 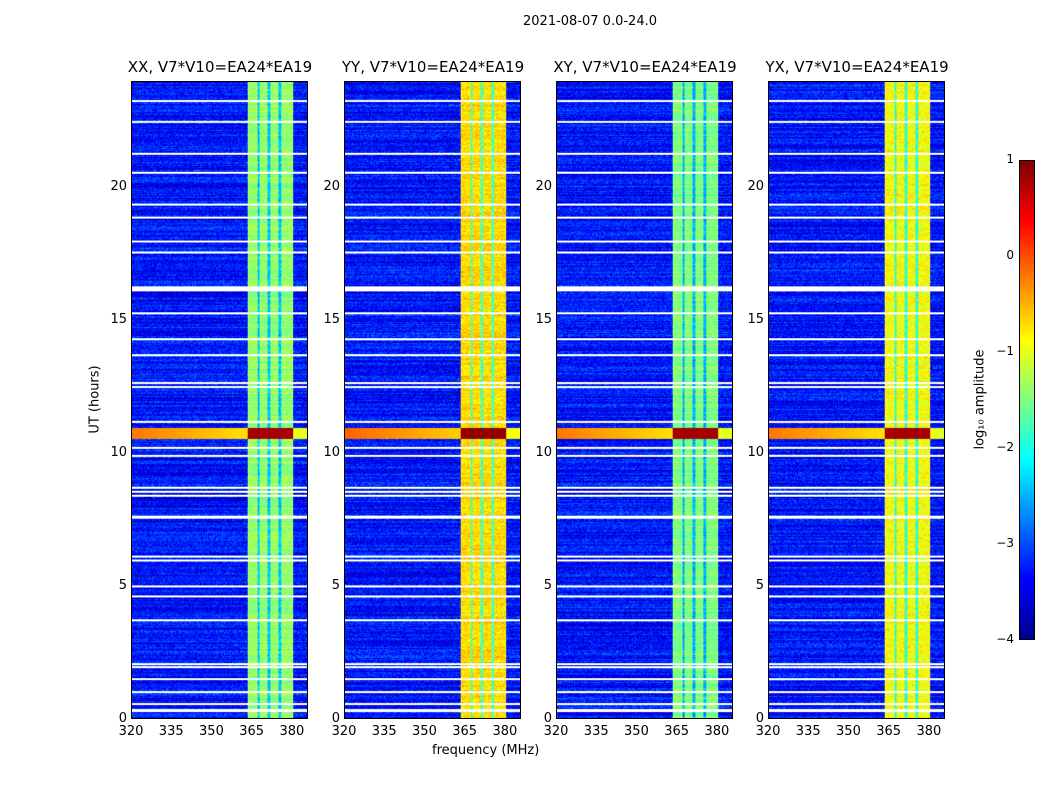 What do you see at coordinates (1010, 255) in the screenshot?
I see `colorbar-tick-label: 0` at bounding box center [1010, 255].